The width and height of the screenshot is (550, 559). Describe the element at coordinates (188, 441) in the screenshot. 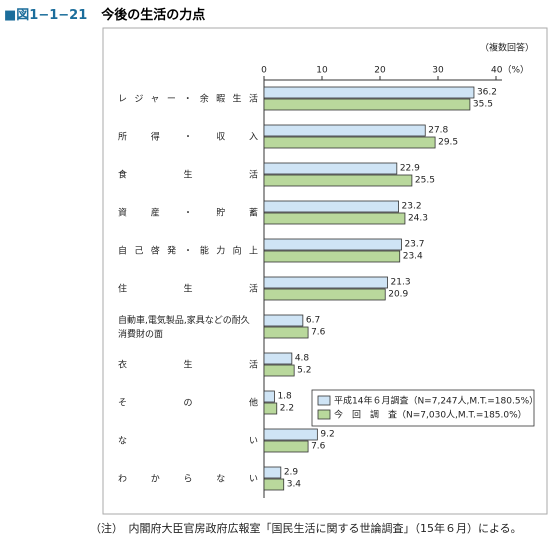

I see `category-label: ない` at that location.